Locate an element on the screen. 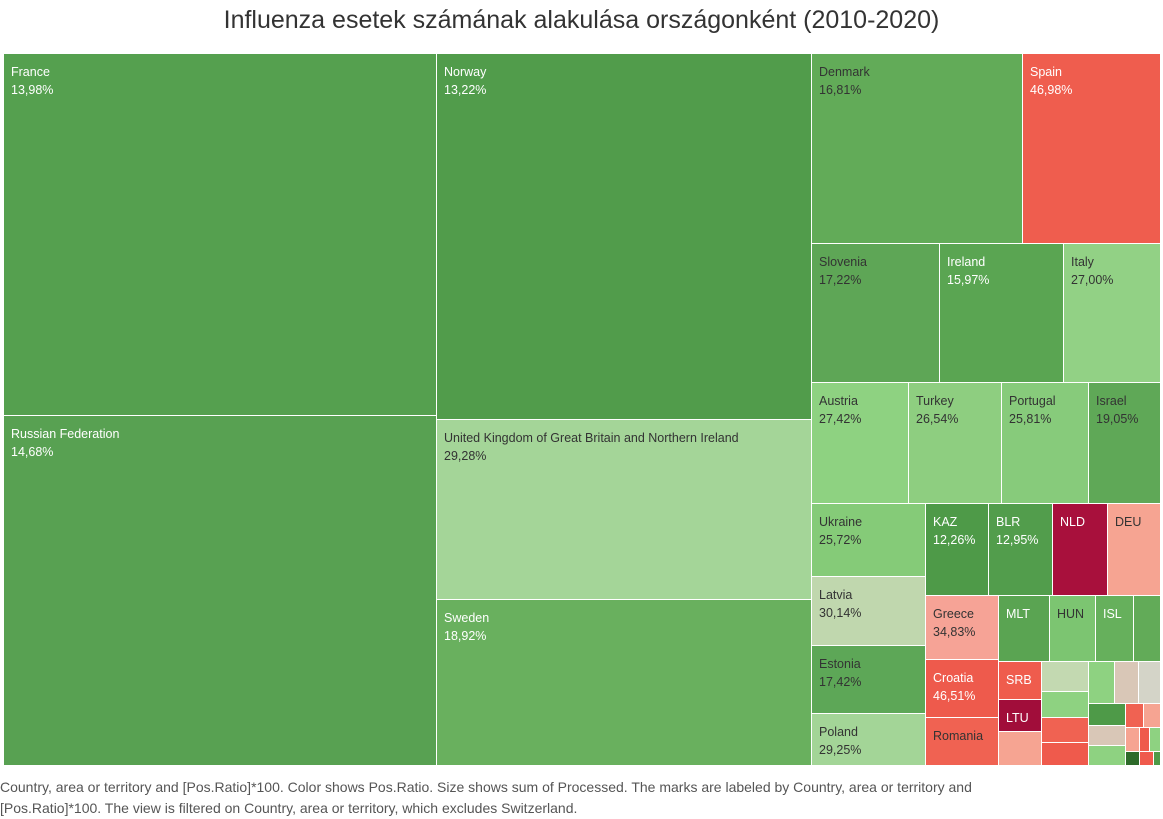 The height and width of the screenshot is (819, 1163). cell-country-name: Turkey is located at coordinates (935, 401).